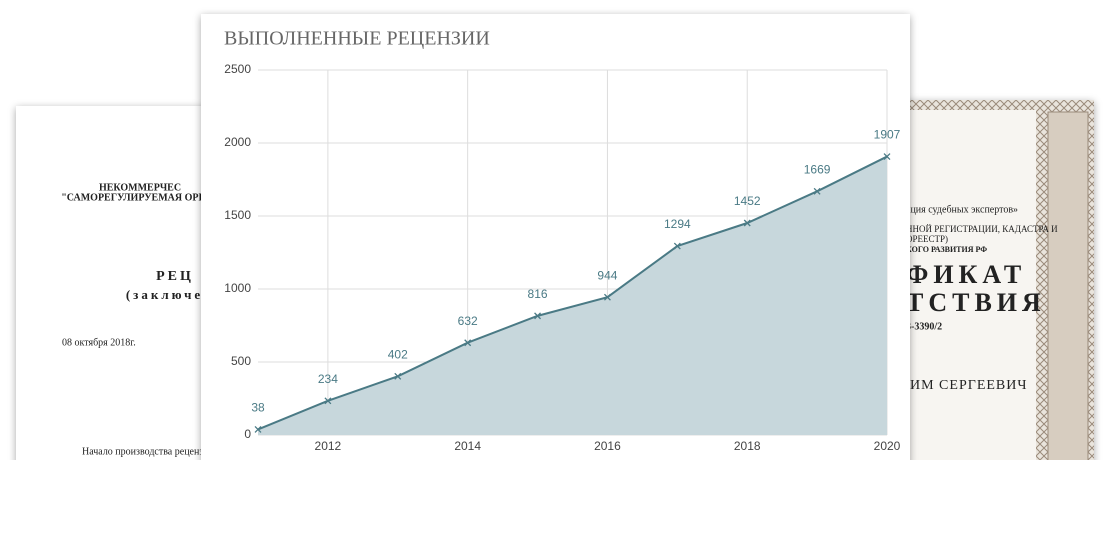  Describe the element at coordinates (467, 446) in the screenshot. I see `x-tick-label: 2014` at that location.